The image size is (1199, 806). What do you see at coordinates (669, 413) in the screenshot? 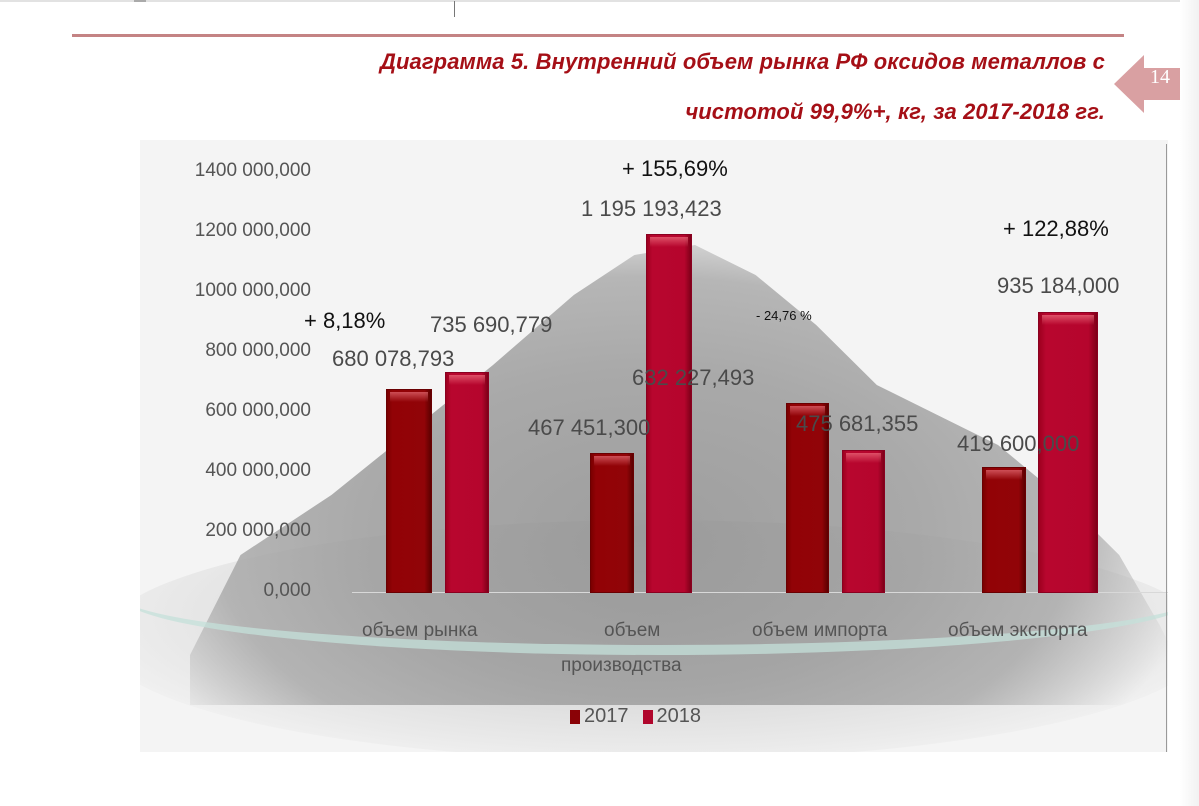
I see `bar-production-2018` at bounding box center [669, 413].